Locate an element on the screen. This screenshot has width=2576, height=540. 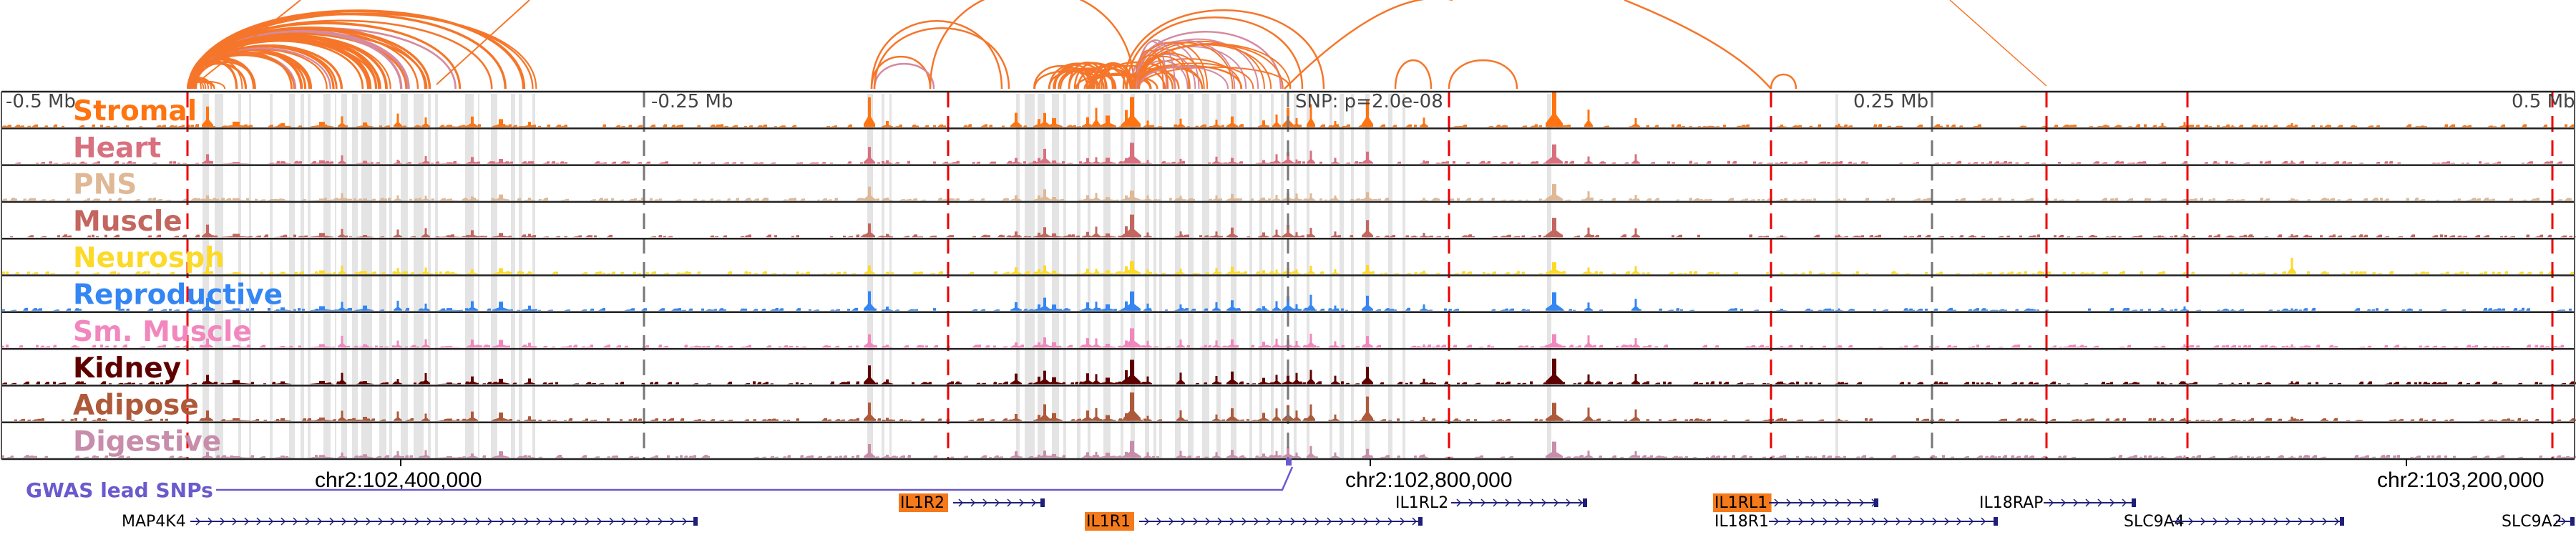
gene-il18r1: IL18R1 is located at coordinates (1856, 522).